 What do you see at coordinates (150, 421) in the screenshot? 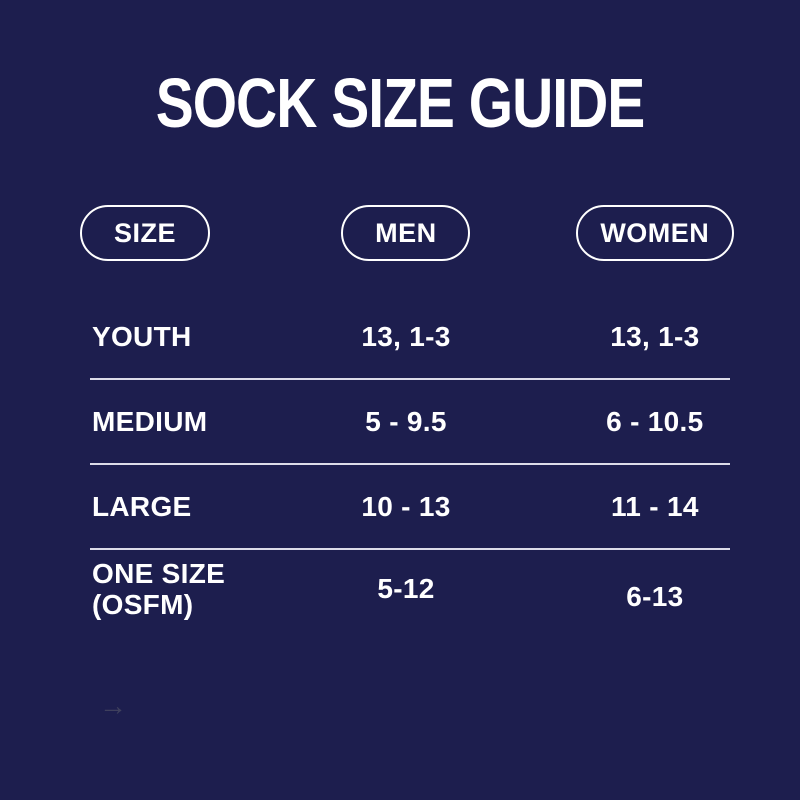
I see `row-label: MEDIUM` at bounding box center [150, 421].